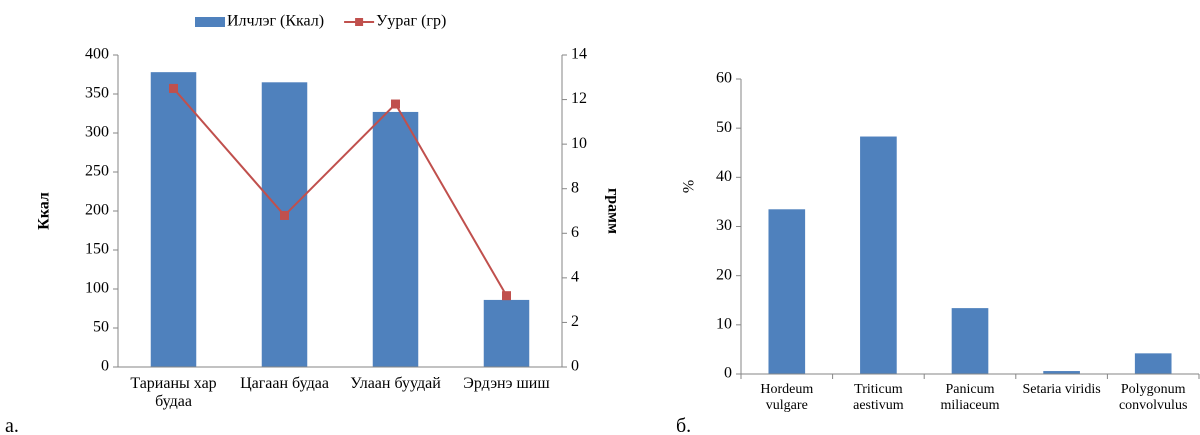 The width and height of the screenshot is (1200, 435). Describe the element at coordinates (724, 176) in the screenshot. I see `y-tick-label: 40` at that location.